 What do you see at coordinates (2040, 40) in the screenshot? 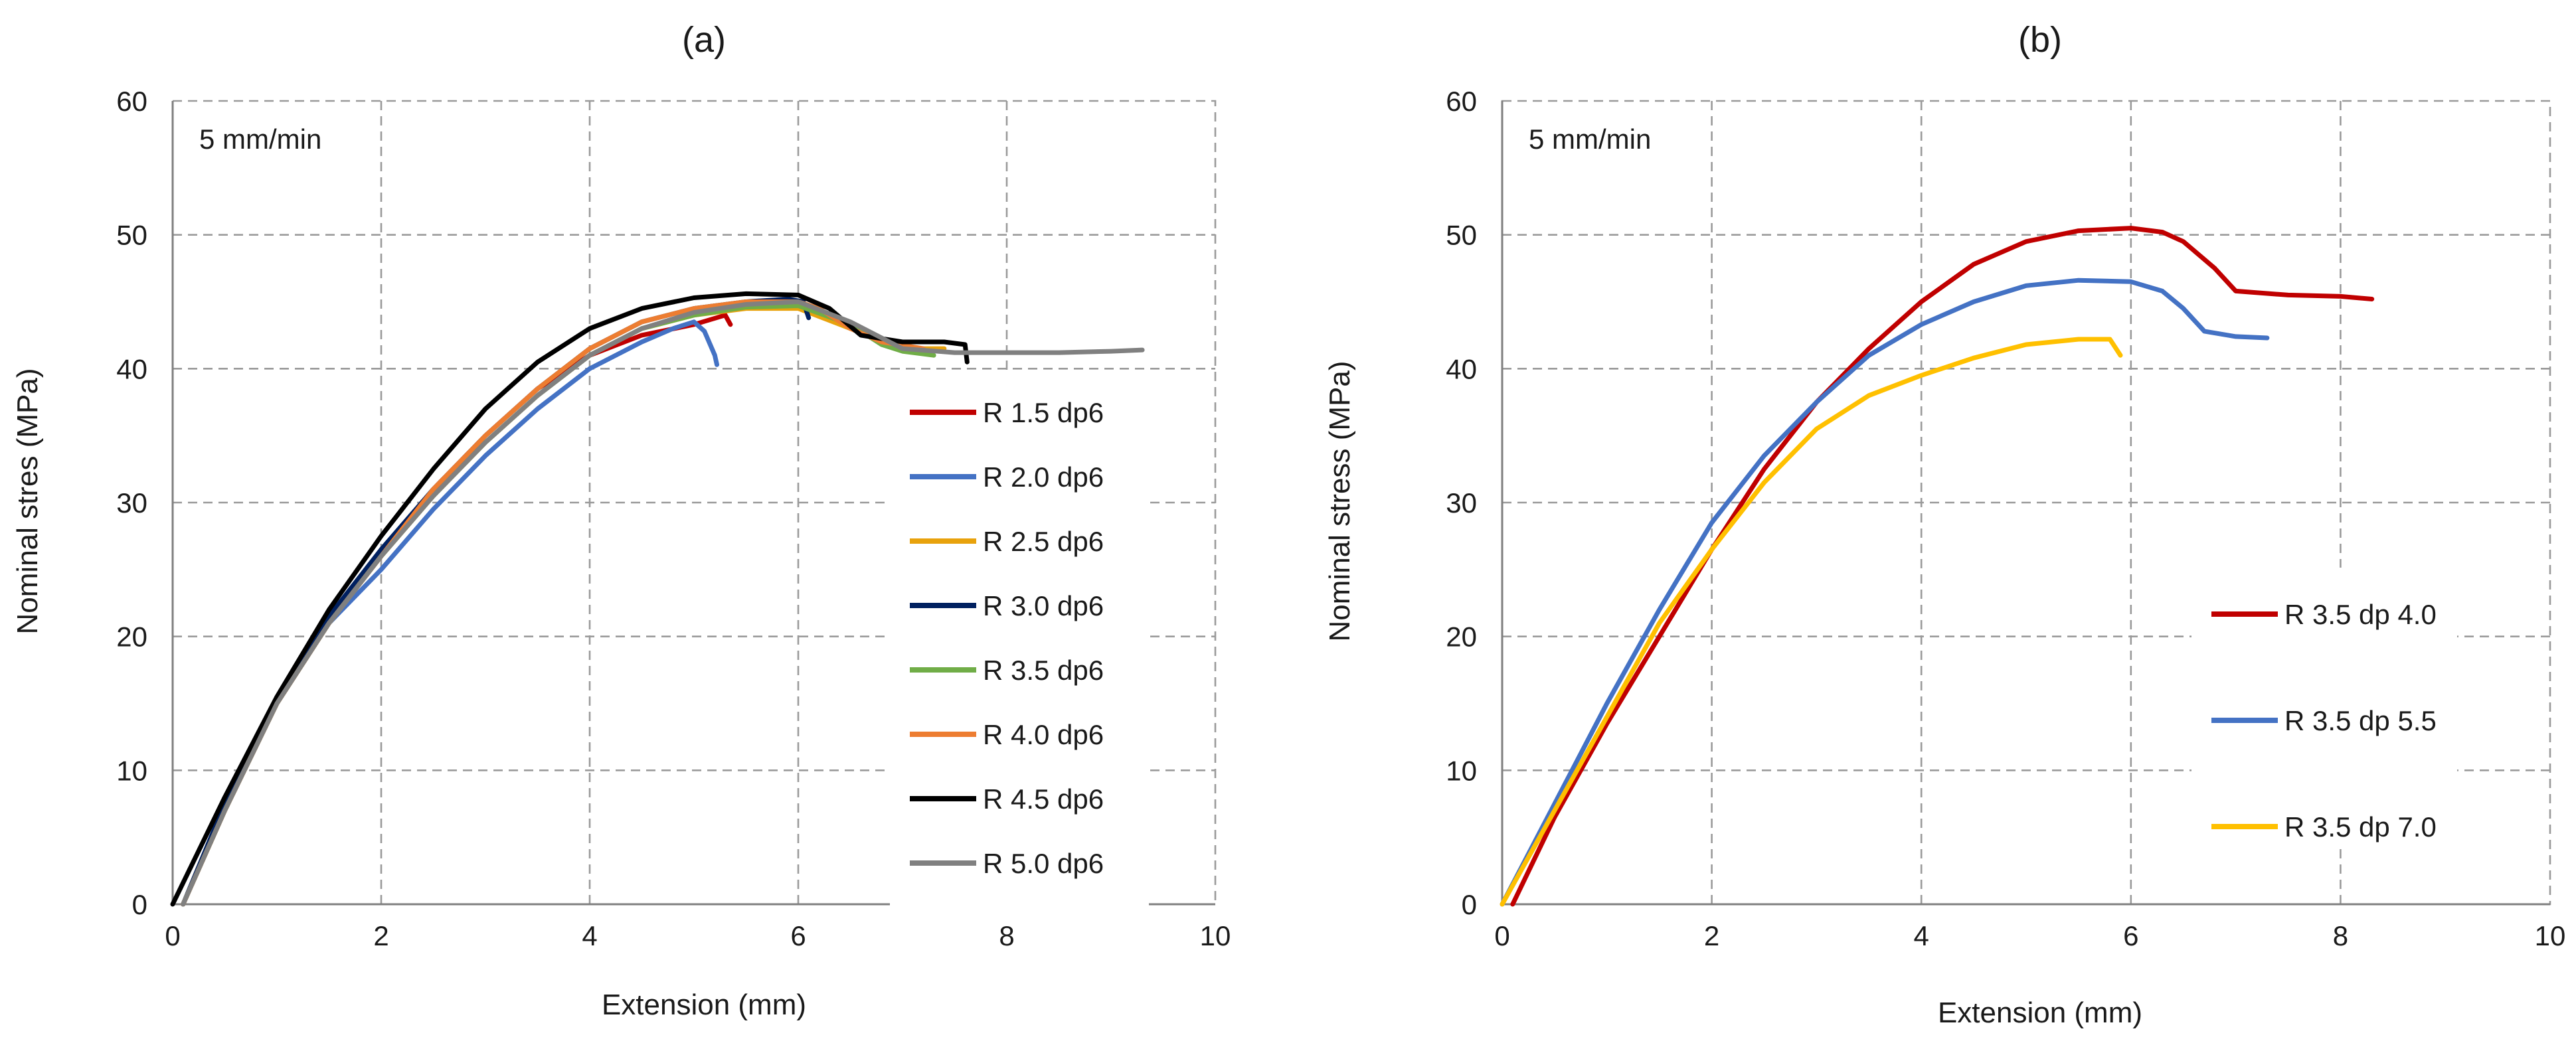
I see `panel-b-title: (b)` at bounding box center [2040, 40].